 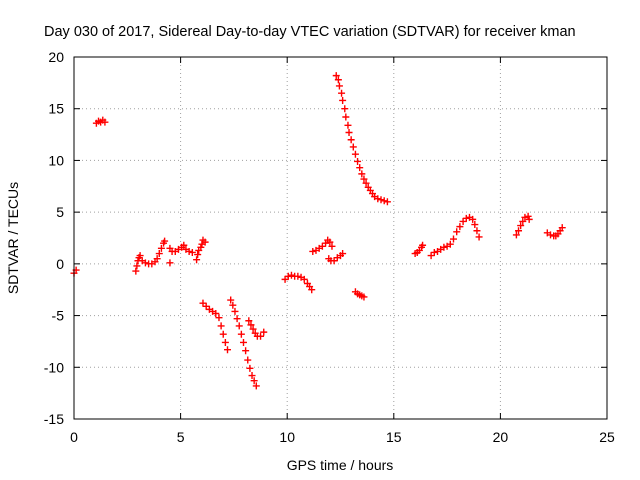 I want to click on x-tick-label: 10, so click(x=287, y=437).